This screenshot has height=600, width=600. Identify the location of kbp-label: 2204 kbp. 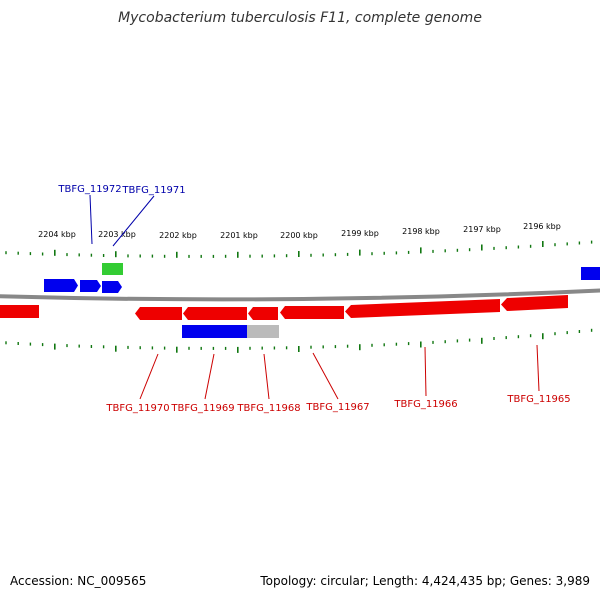
(57, 234).